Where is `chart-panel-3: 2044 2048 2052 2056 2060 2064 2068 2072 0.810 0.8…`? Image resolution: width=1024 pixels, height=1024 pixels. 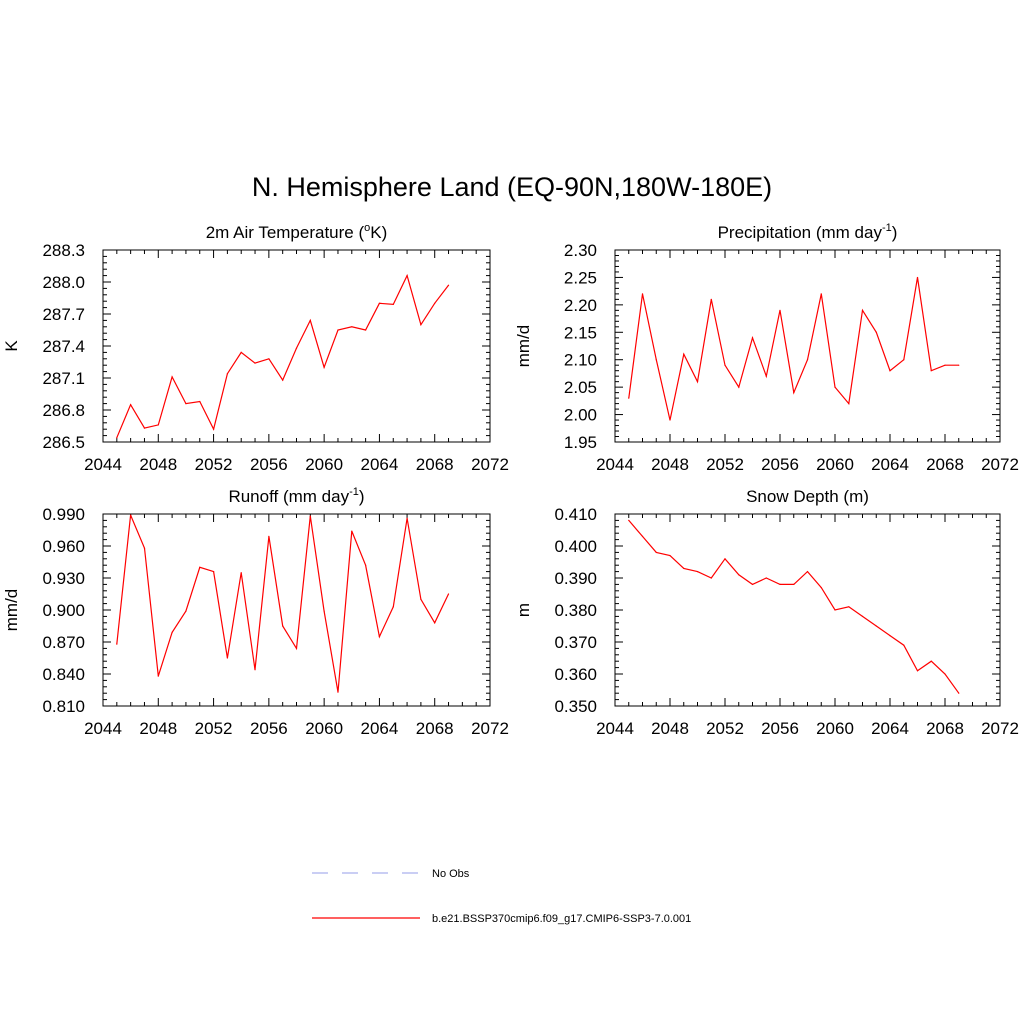 chart-panel-3: 2044 2048 2052 2056 2060 2064 2068 2072 0.810 0.8… is located at coordinates (255, 612).